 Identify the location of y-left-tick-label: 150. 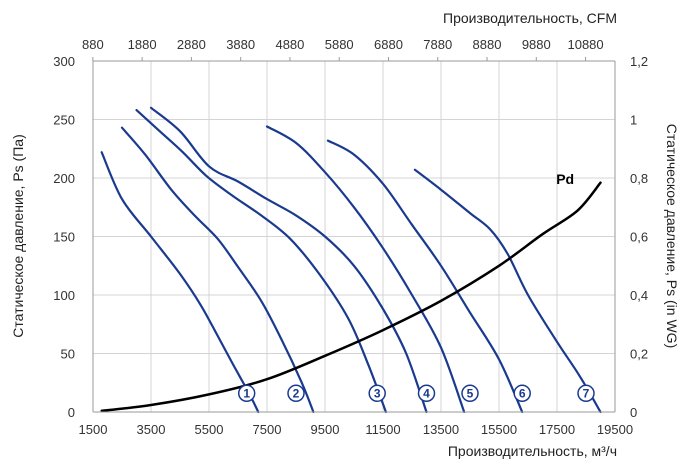
(64, 237).